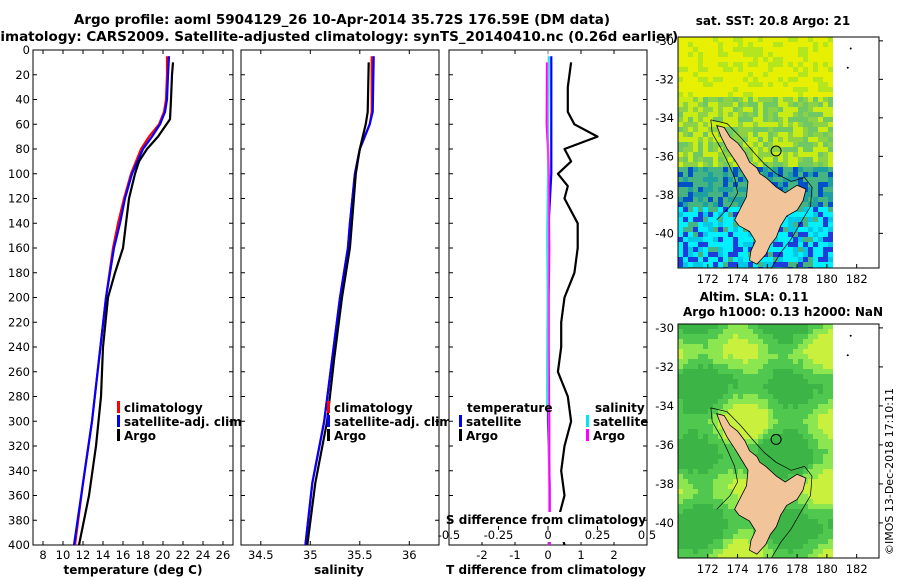 This screenshot has height=580, width=900. What do you see at coordinates (587, 421) in the screenshot?
I see `legend-swatch-s-satellite` at bounding box center [587, 421].